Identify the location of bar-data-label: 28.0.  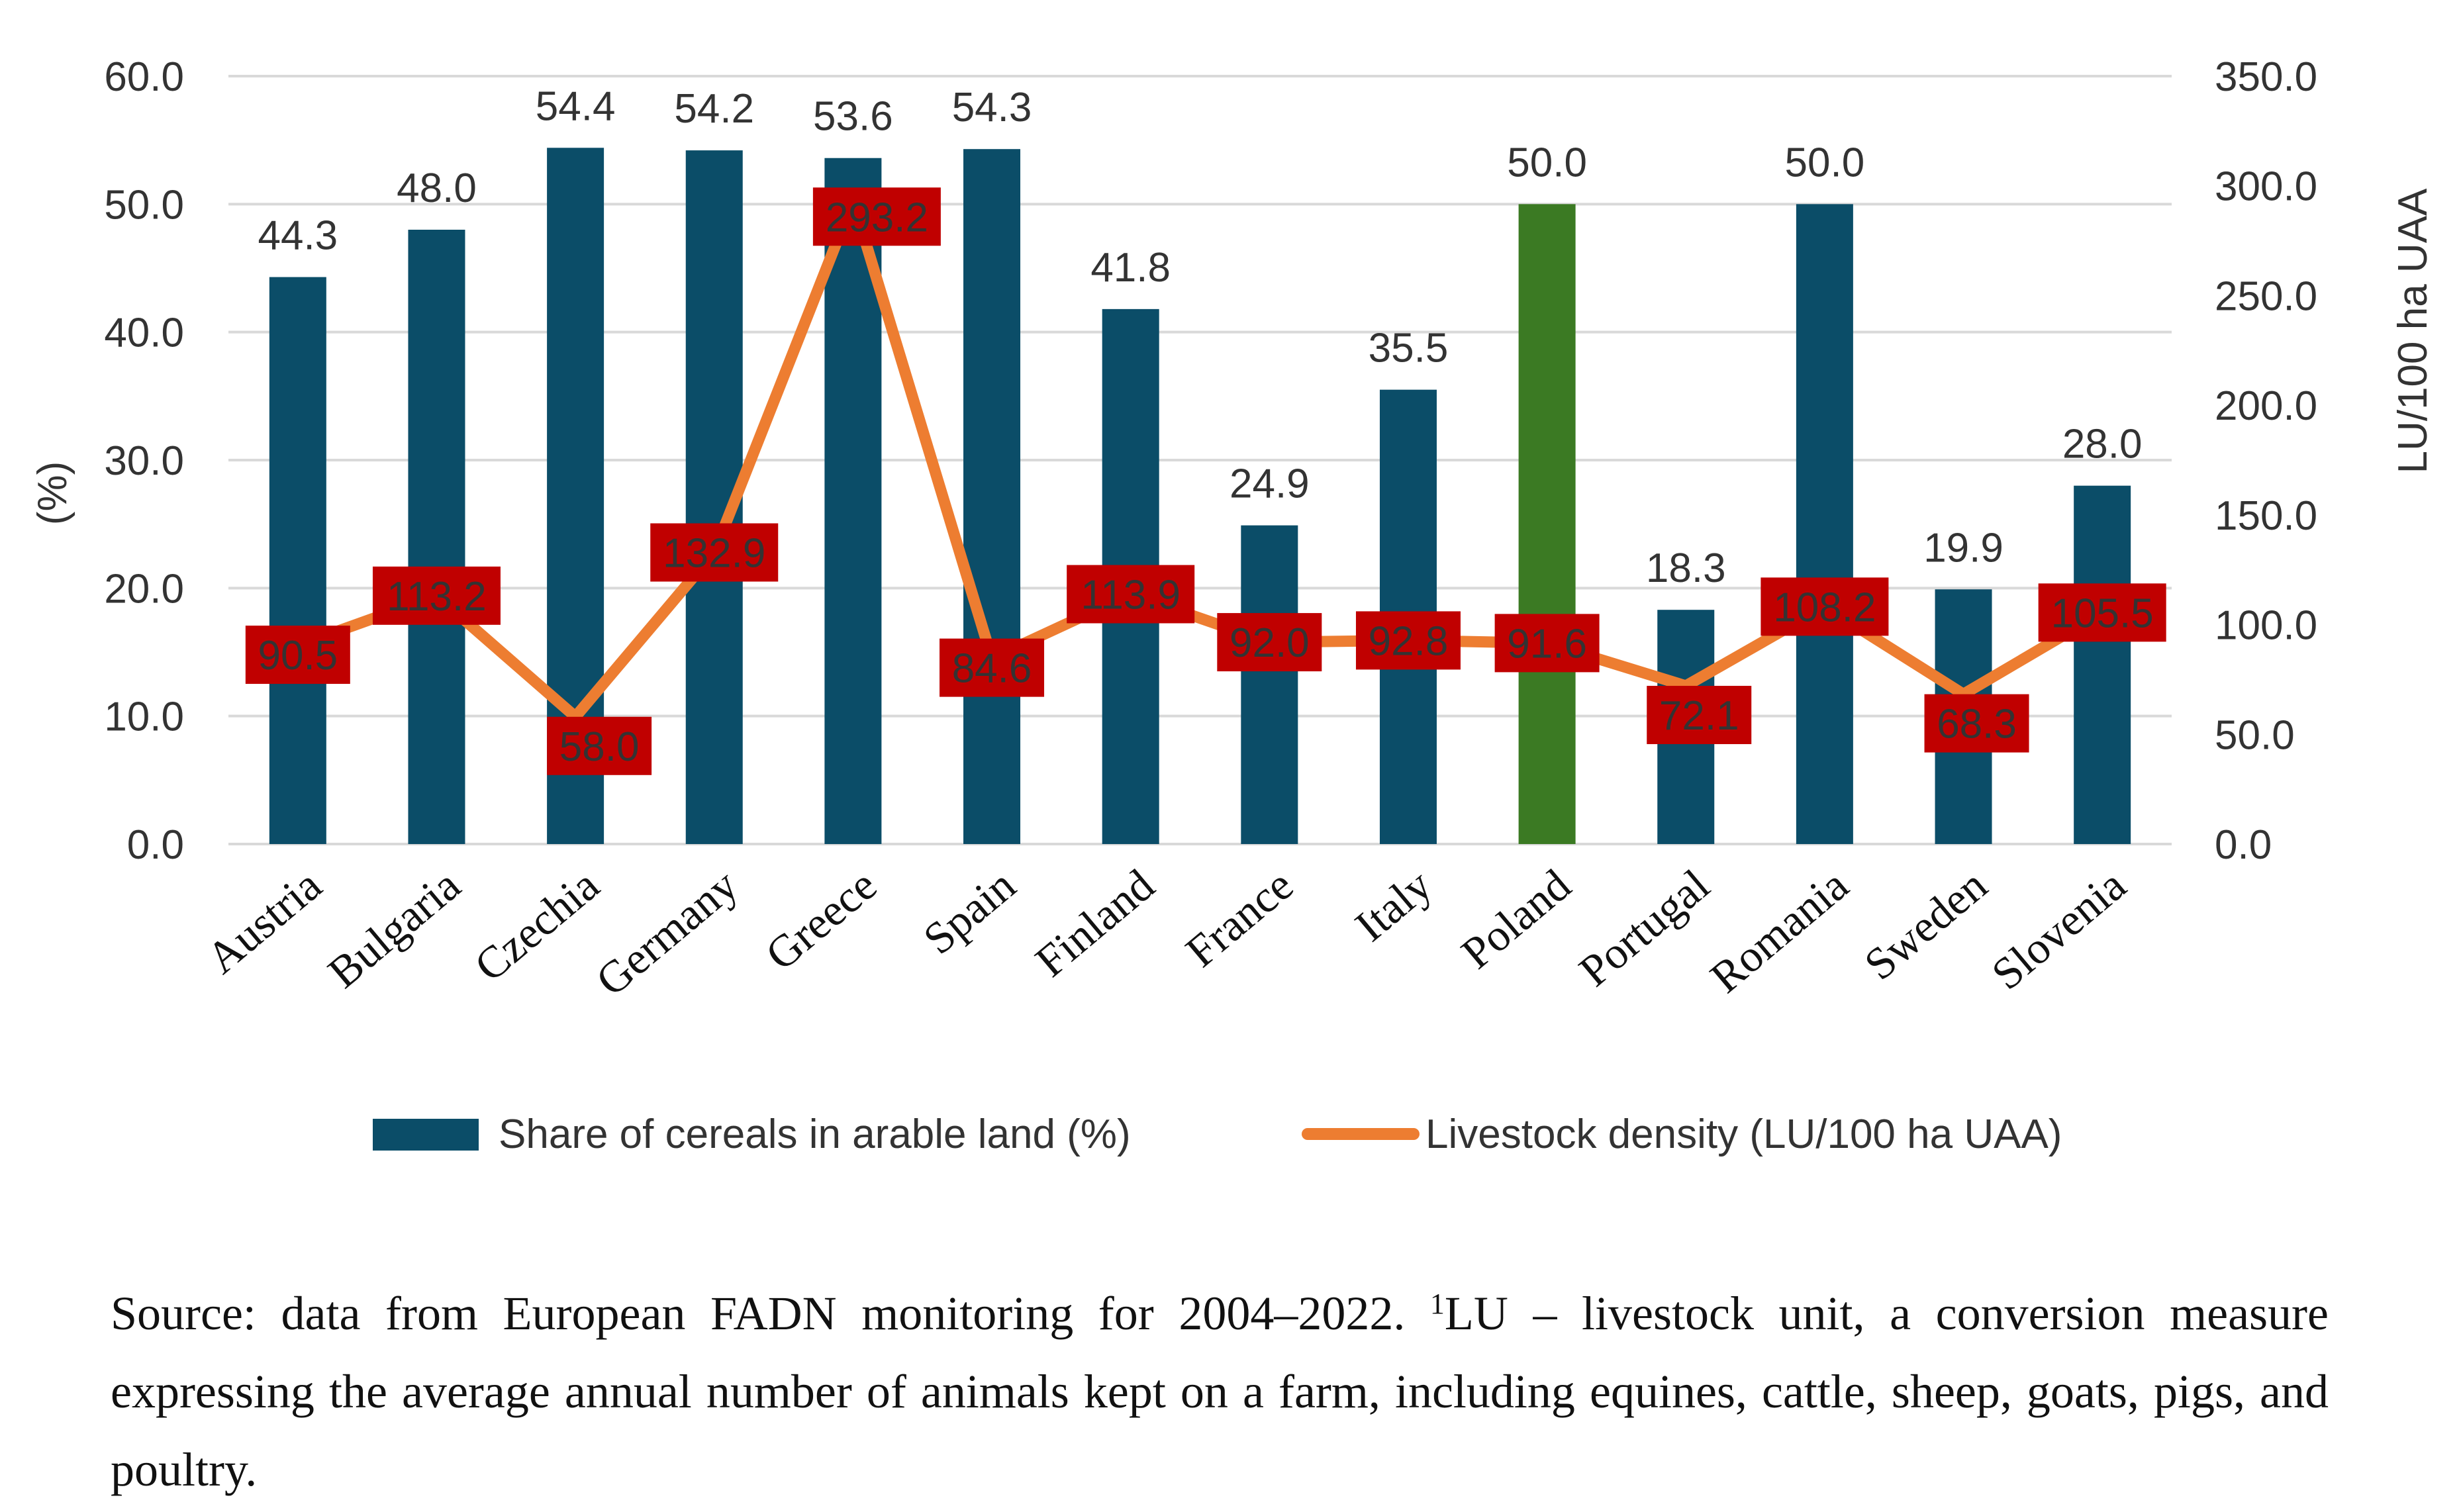
(2102, 445).